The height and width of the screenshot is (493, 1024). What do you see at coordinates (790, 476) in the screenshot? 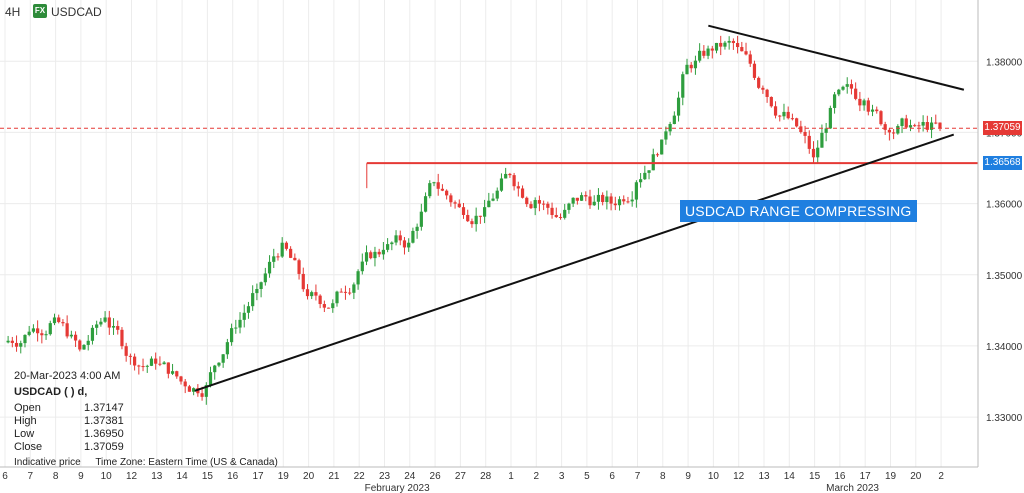
I see `x-tick-label: 14` at bounding box center [790, 476].